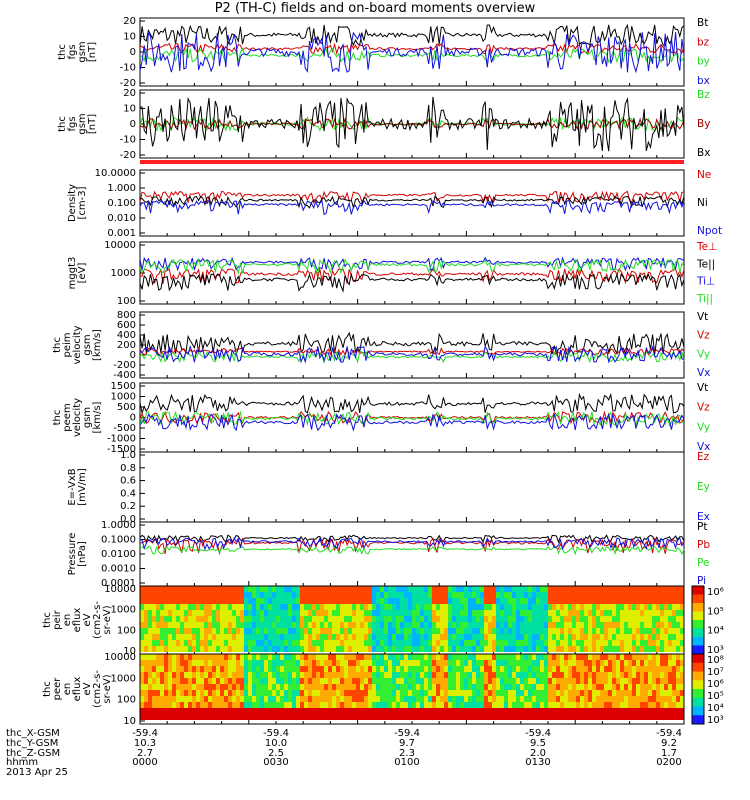  What do you see at coordinates (118, 554) in the screenshot?
I see `ytick-label: 0.0100` at bounding box center [118, 554].